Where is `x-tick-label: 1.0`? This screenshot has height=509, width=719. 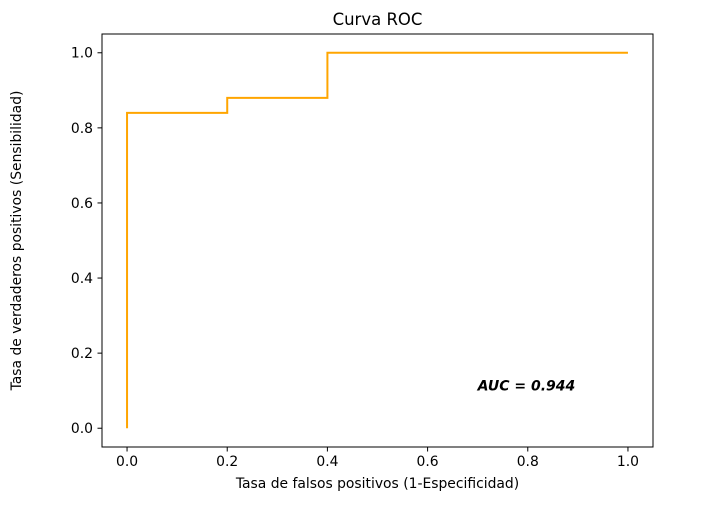 x-tick-label: 1.0 is located at coordinates (628, 462).